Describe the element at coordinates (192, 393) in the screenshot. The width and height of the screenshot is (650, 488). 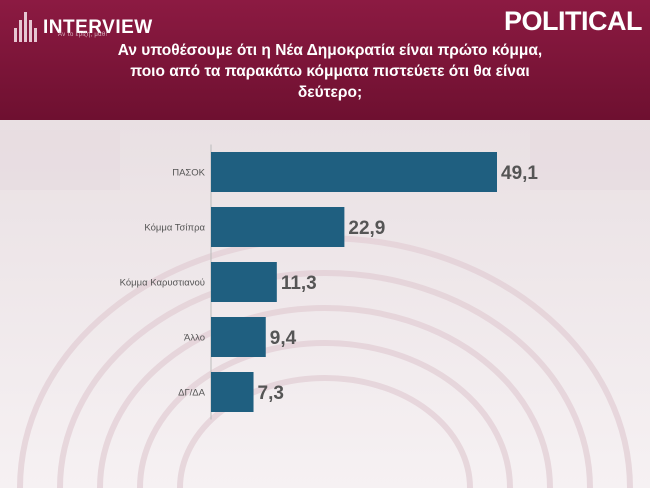
I see `category-label: ΔΓ/ΔΑ` at that location.